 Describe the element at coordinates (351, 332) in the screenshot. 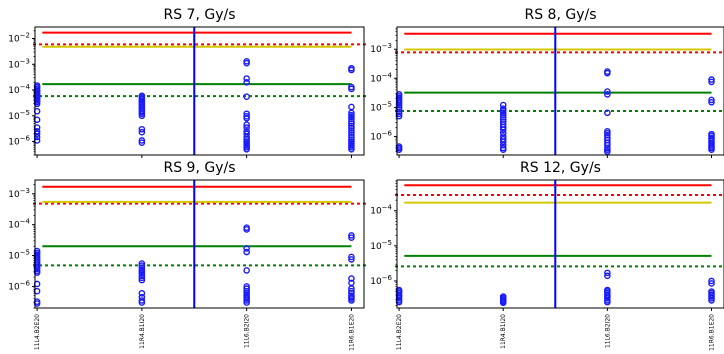

I see `x-tick-label: 11R6.B1E20` at that location.